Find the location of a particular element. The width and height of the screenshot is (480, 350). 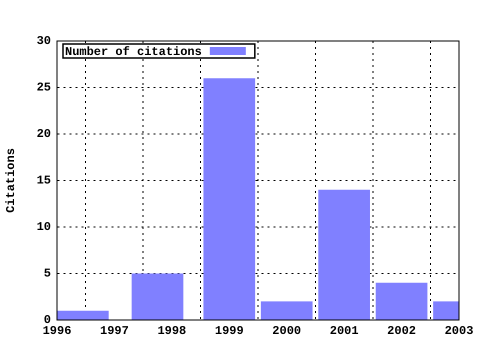

y-tick-label: 10 is located at coordinates (43, 227).